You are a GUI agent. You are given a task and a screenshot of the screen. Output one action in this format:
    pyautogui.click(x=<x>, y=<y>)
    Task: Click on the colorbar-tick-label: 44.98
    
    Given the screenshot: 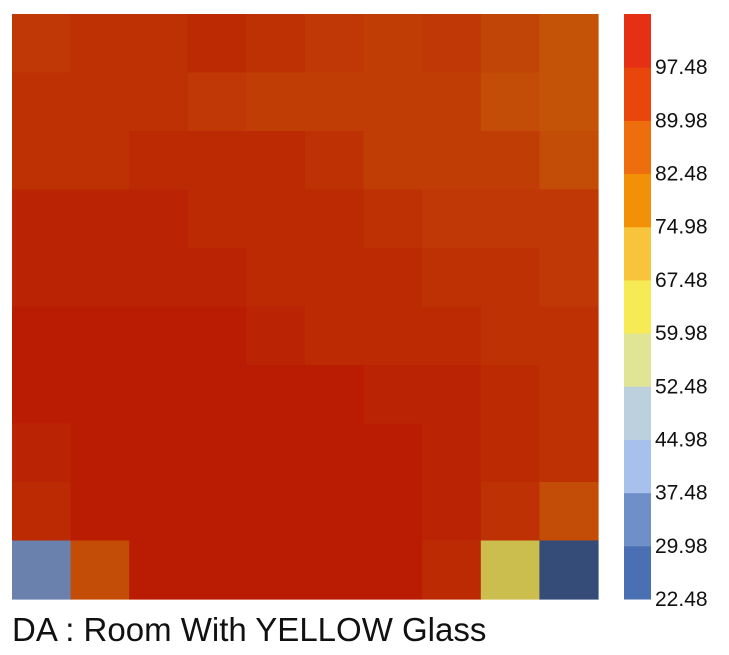 What is the action you would take?
    pyautogui.click(x=681, y=440)
    